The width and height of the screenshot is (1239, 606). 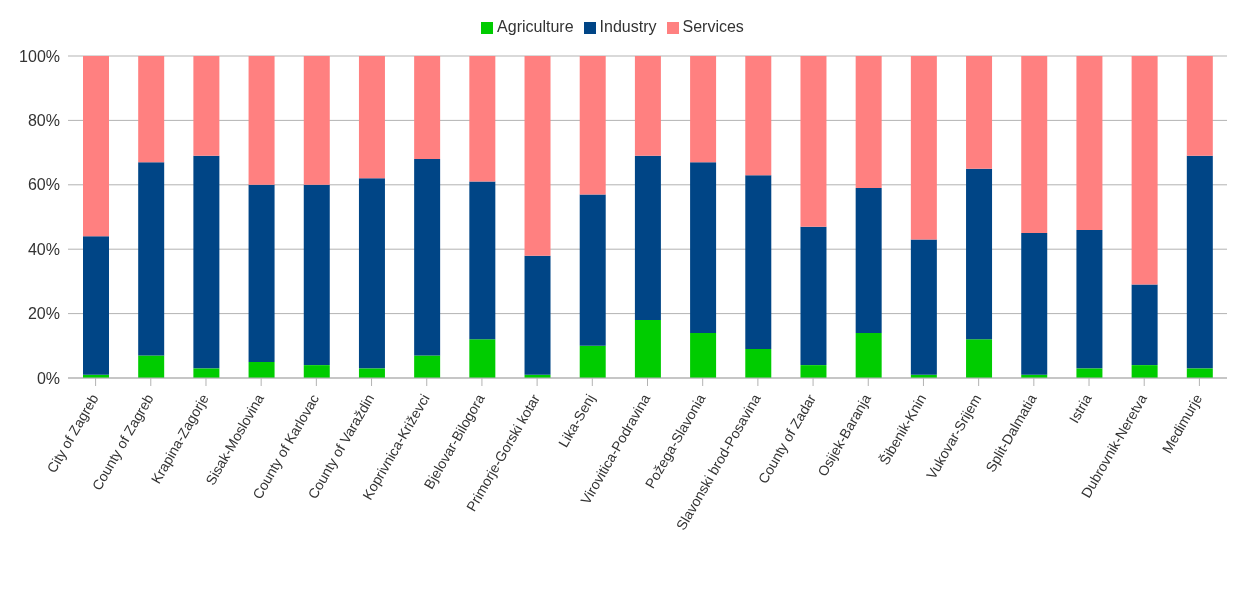 I want to click on y-tick-label: 0%, so click(x=48, y=378).